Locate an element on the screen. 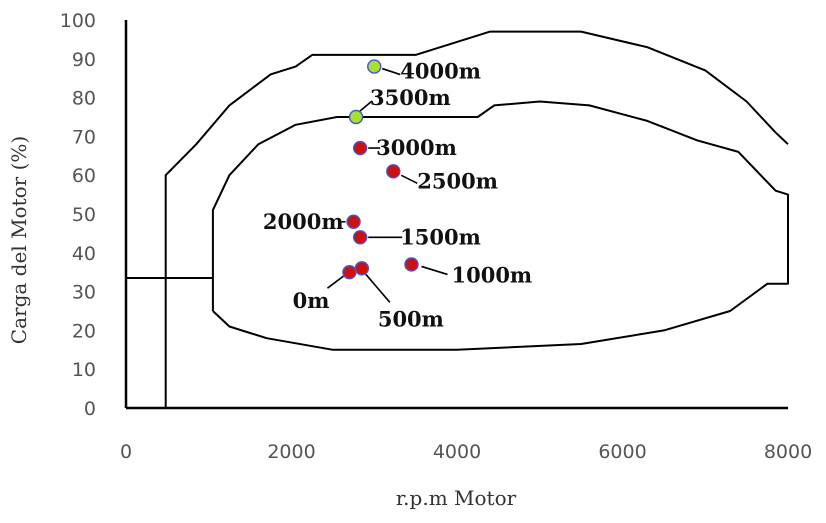 The image size is (826, 523). data-point-label: 3500m is located at coordinates (410, 97).